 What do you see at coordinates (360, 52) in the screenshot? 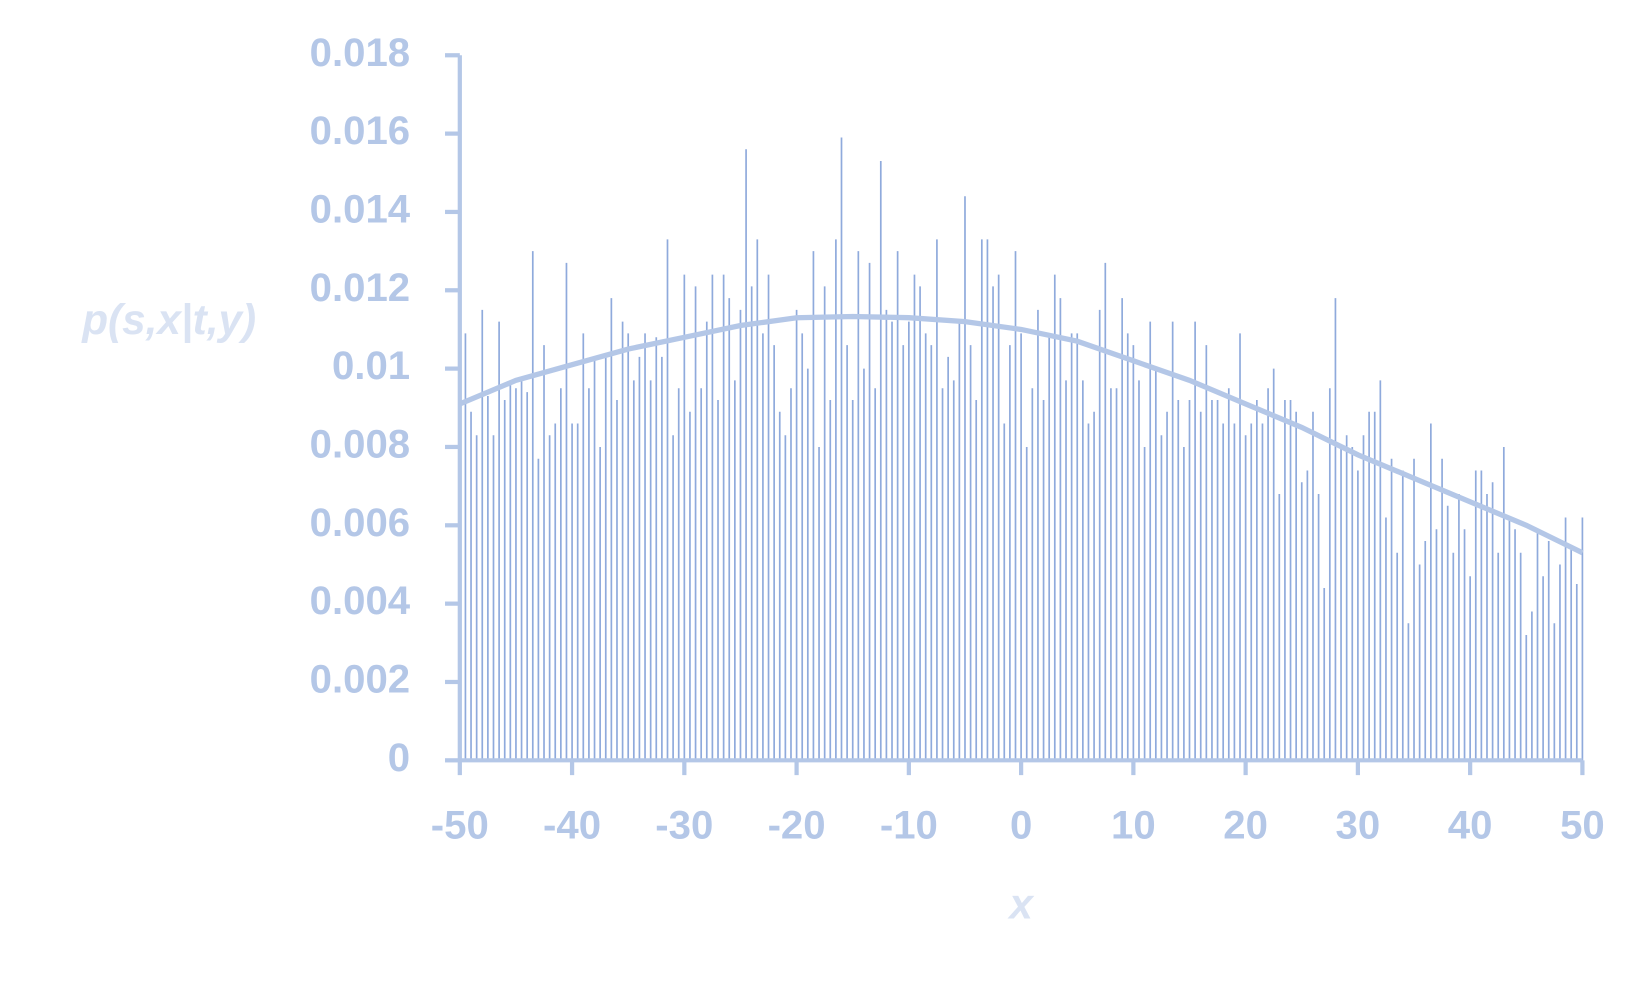
I see `y-tick-label: 0.018` at bounding box center [360, 52].